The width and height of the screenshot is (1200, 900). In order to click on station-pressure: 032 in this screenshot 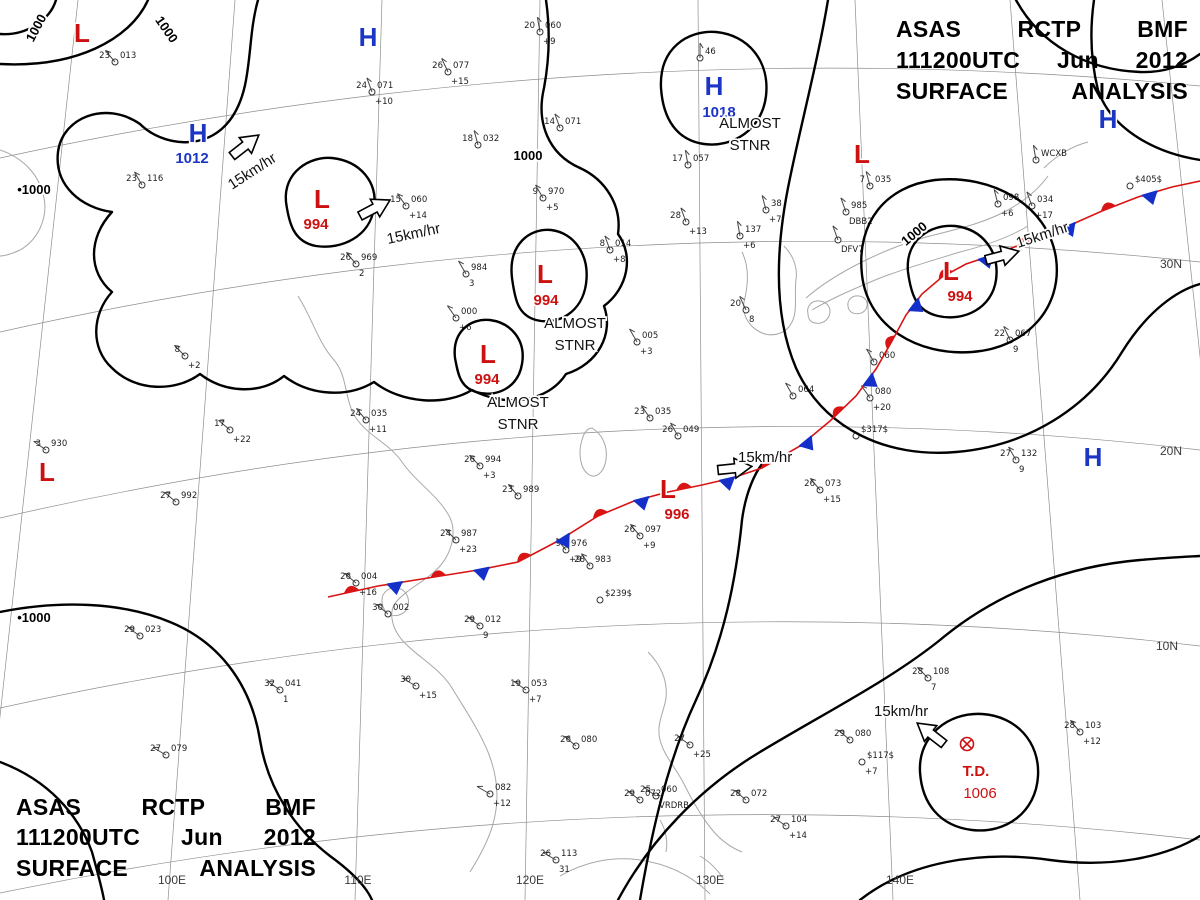, I will do `click(491, 139)`.